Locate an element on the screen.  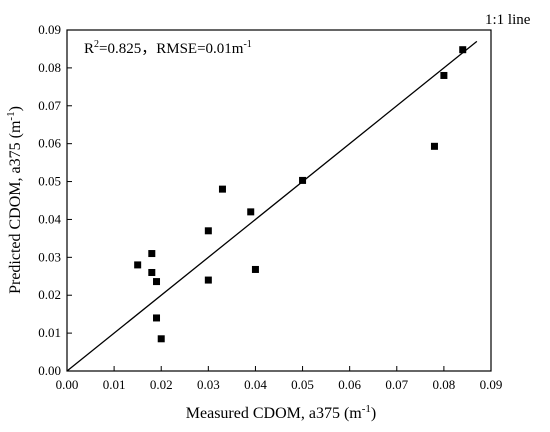
x-tick-label: 0.05 is located at coordinates (302, 384).